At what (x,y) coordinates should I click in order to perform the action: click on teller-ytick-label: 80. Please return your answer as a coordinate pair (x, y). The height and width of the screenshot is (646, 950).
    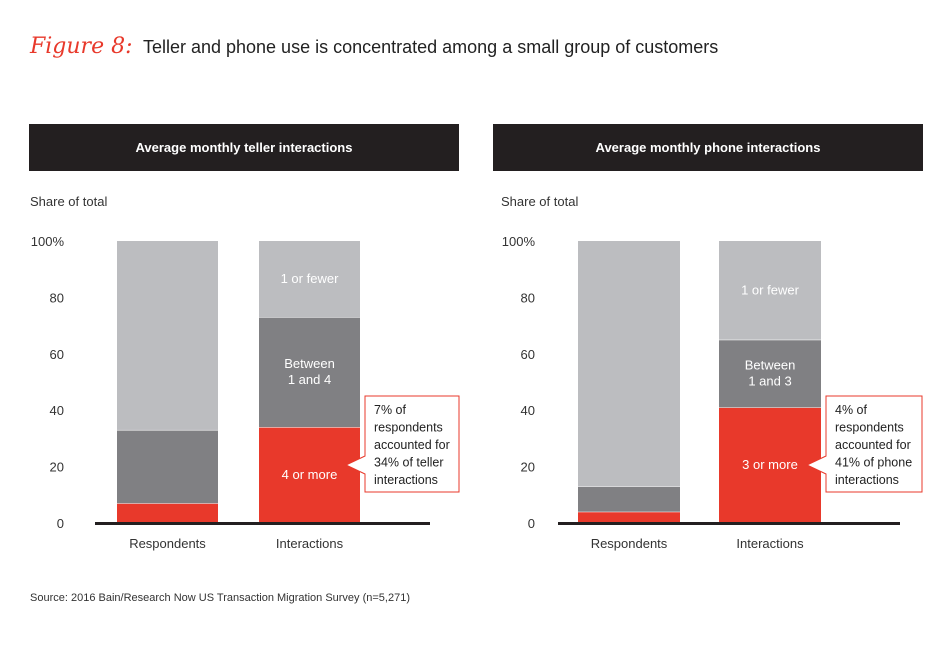
    Looking at the image, I should click on (57, 297).